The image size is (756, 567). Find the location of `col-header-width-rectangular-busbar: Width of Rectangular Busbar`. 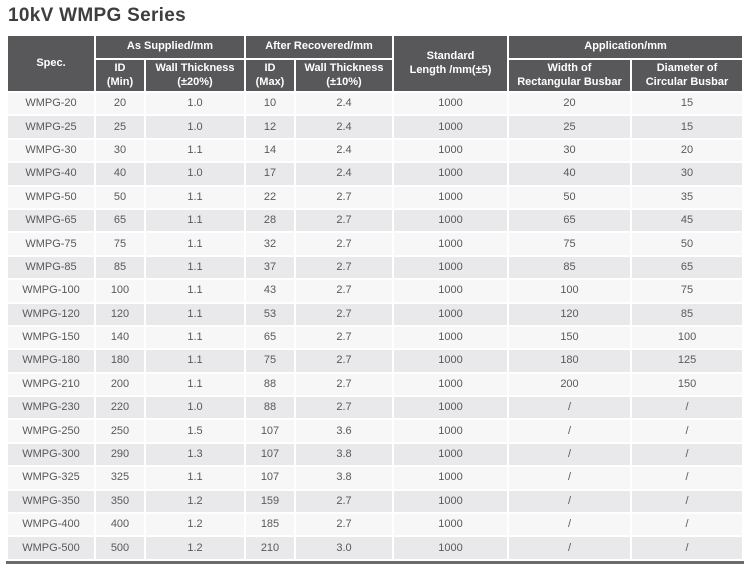

col-header-width-rectangular-busbar: Width of Rectangular Busbar is located at coordinates (569, 75).